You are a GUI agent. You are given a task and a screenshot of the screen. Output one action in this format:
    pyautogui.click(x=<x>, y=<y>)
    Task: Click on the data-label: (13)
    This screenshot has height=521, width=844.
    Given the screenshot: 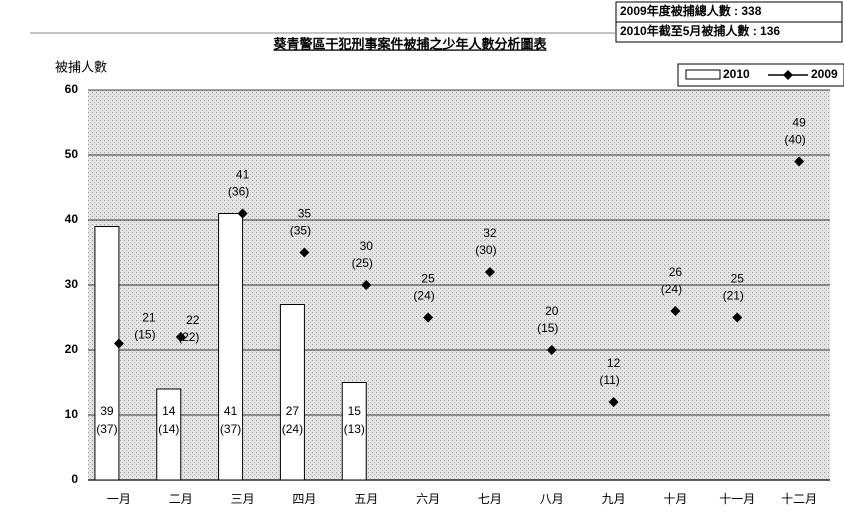 What is the action you would take?
    pyautogui.click(x=354, y=429)
    